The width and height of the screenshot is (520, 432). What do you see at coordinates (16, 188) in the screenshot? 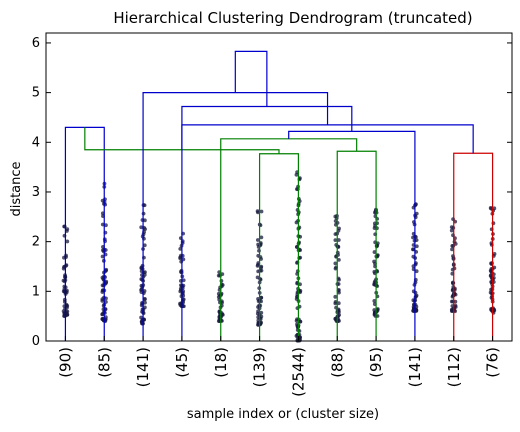
I see `y-axis-label: distance` at bounding box center [16, 188].